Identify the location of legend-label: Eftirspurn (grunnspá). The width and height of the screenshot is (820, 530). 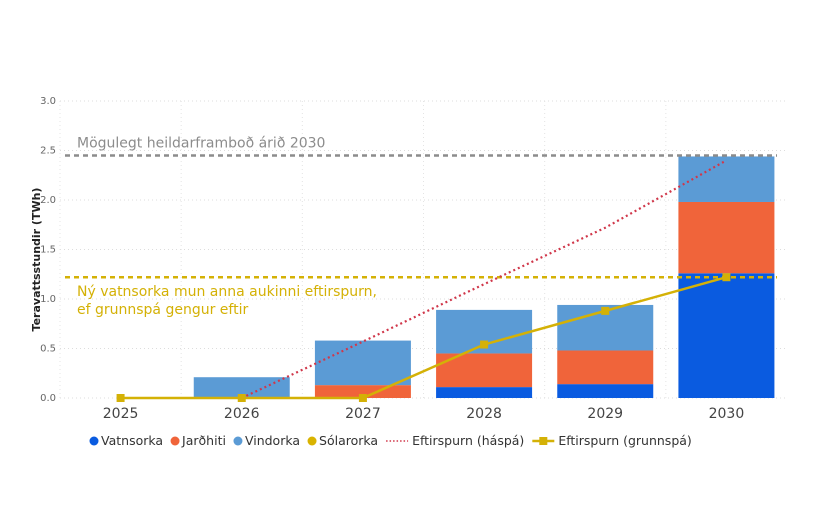
(624, 440).